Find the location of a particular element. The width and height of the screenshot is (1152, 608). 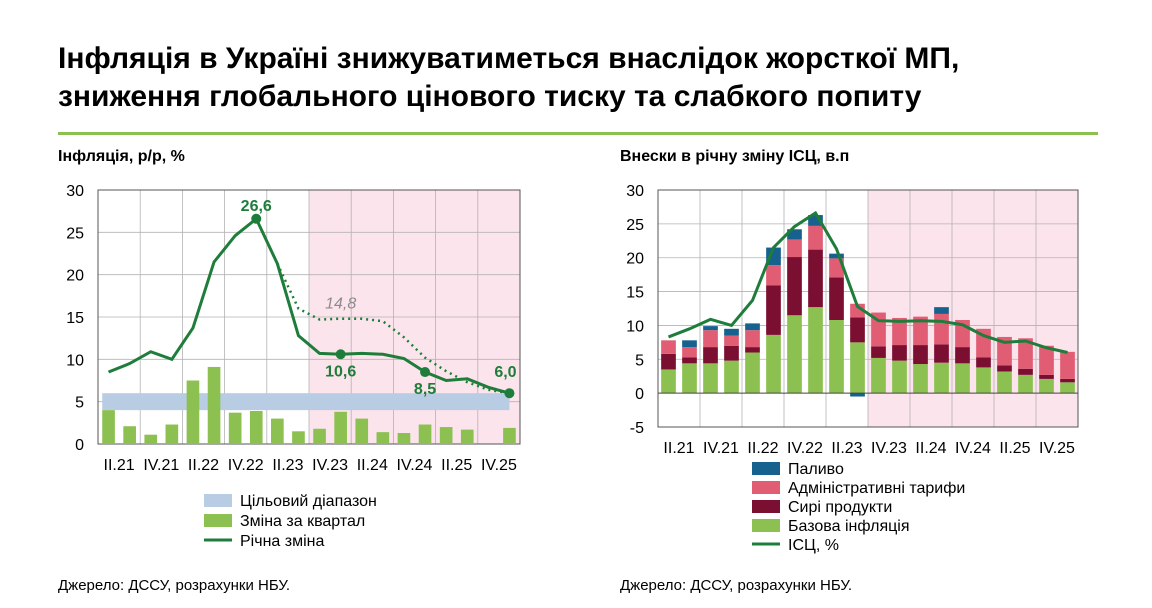

left-x-tick-label: IV.24 is located at coordinates (415, 465).